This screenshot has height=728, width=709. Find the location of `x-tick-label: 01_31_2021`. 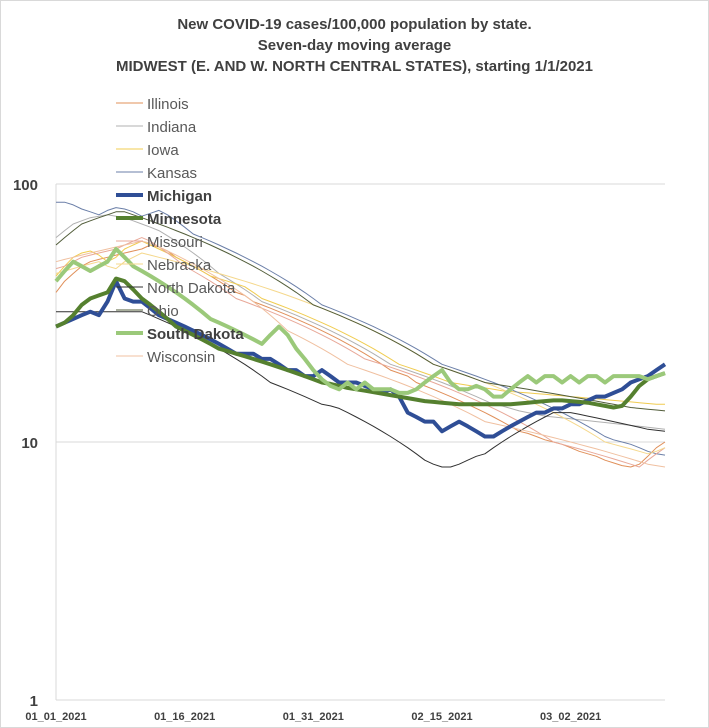

x-tick-label: 01_31_2021 is located at coordinates (313, 717).